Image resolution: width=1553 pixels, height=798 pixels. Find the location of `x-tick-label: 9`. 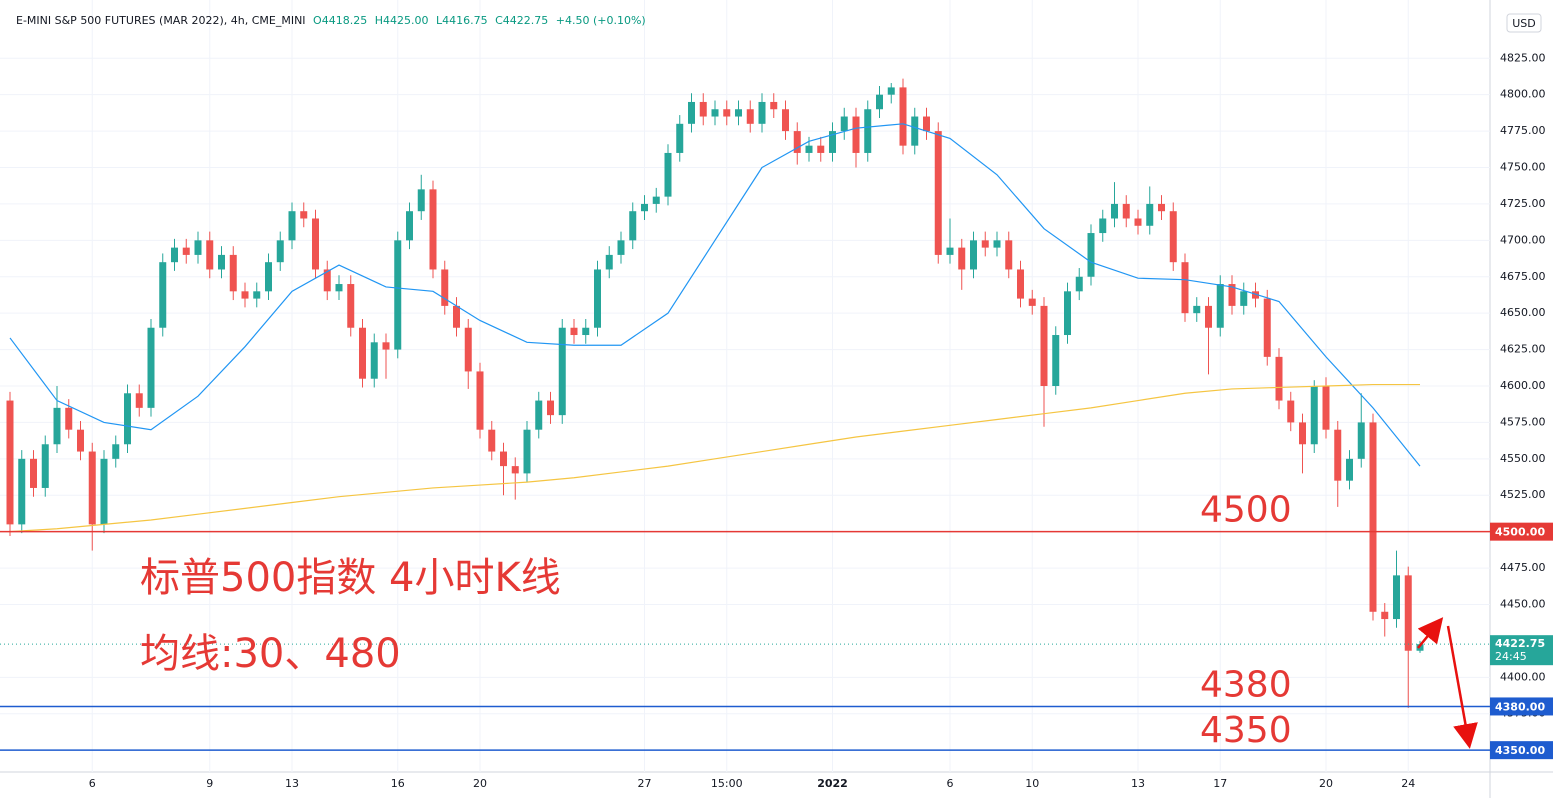

x-tick-label: 9 is located at coordinates (209, 783).